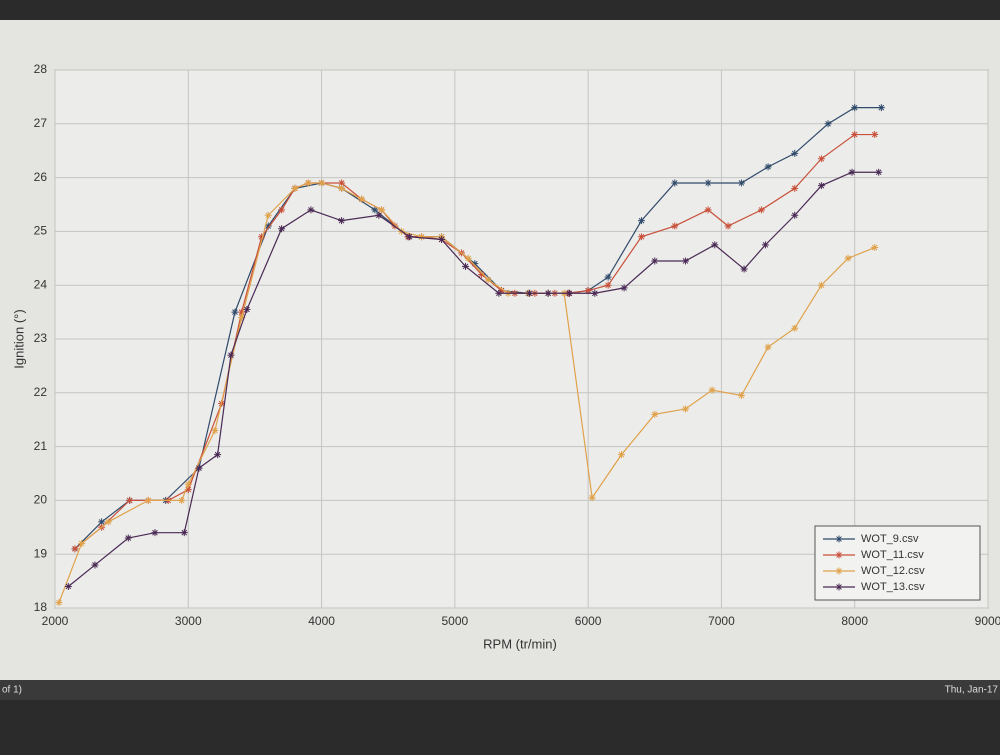 The height and width of the screenshot is (755, 1000). I want to click on y-tick-label: 18, so click(41, 607).